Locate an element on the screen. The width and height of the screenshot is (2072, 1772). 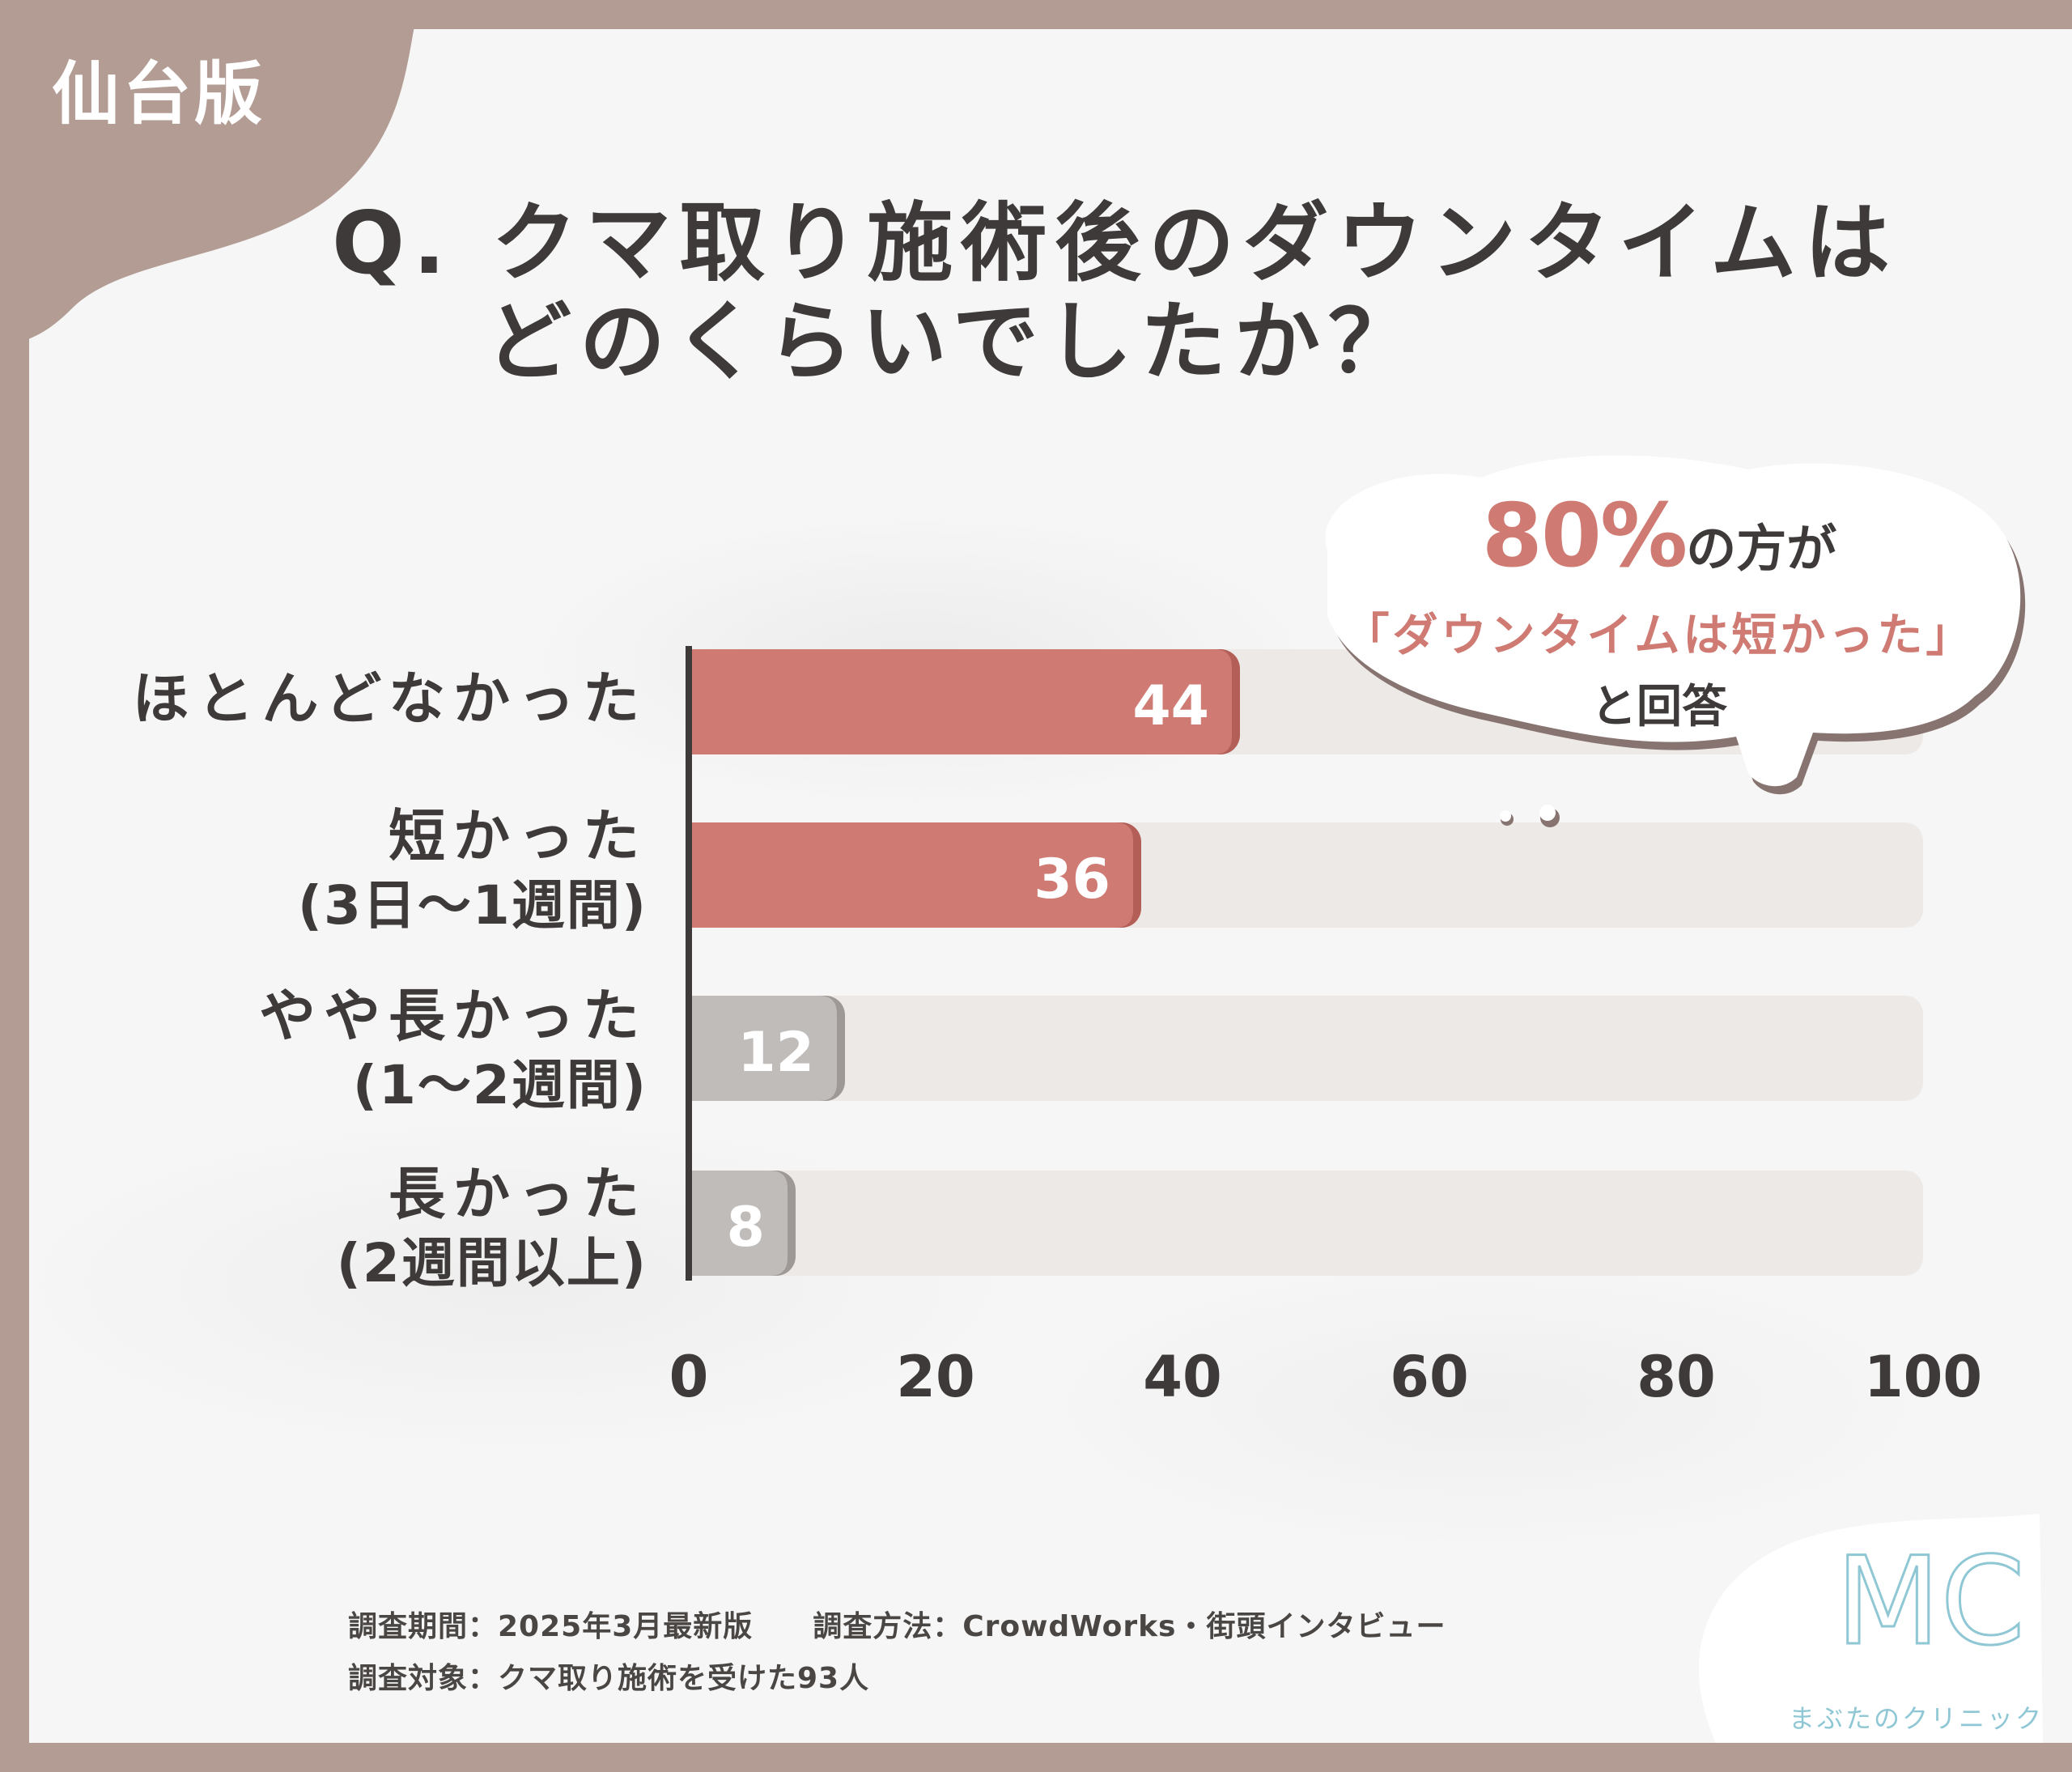
x-tick-60: 60 is located at coordinates (1429, 1377).